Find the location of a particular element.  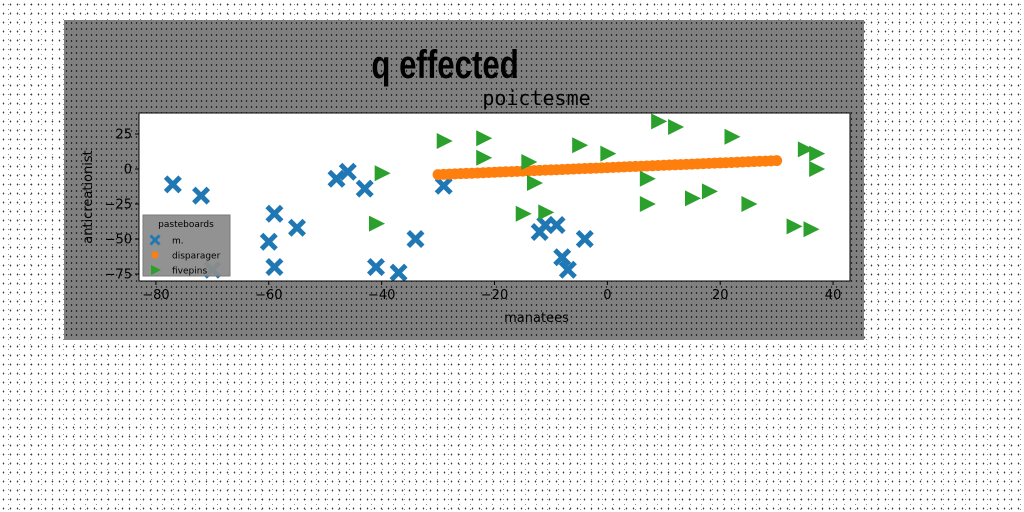

y-tick-label: 25 is located at coordinates (123, 135).